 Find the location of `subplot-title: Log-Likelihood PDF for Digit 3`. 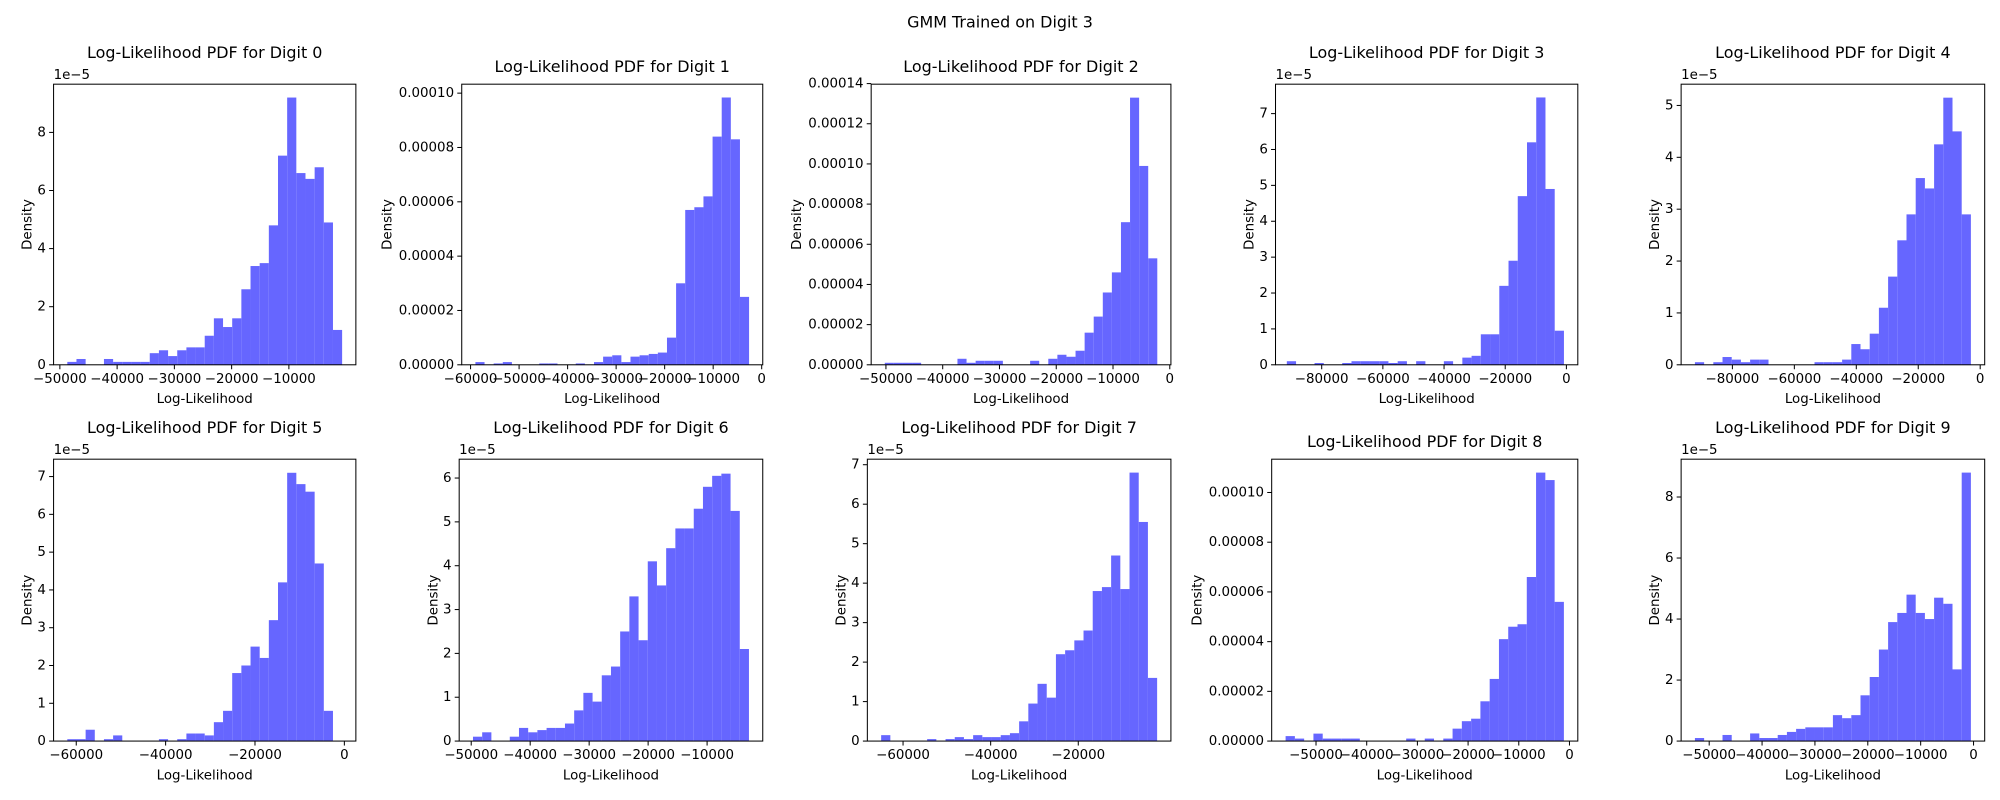

subplot-title: Log-Likelihood PDF for Digit 3 is located at coordinates (1426, 52).